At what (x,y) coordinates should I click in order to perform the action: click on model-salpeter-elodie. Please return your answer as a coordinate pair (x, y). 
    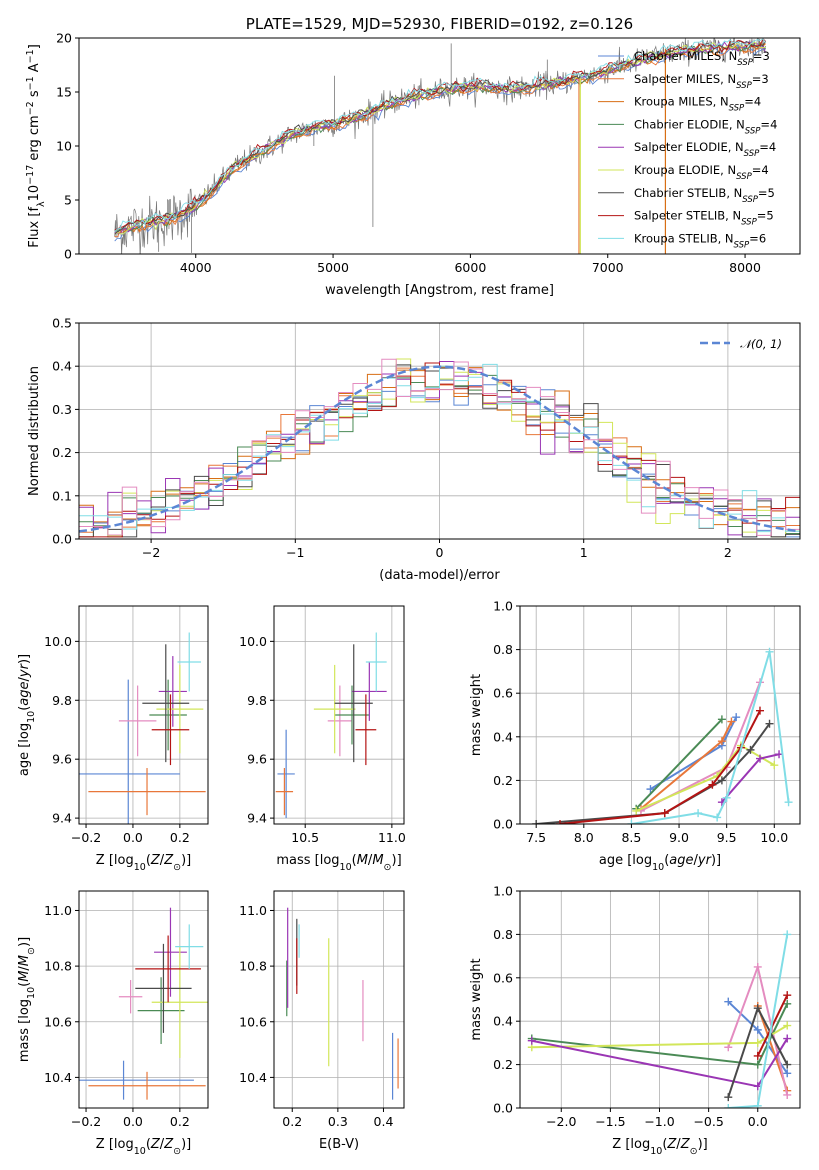
    Looking at the image, I should click on (440, 138).